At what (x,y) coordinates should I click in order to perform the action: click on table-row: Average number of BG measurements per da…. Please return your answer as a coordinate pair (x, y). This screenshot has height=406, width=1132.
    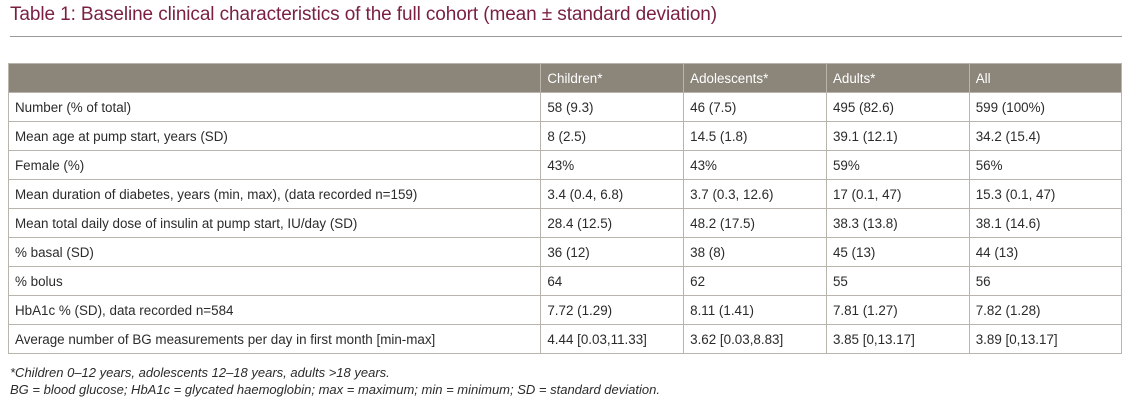
    Looking at the image, I should click on (565, 339).